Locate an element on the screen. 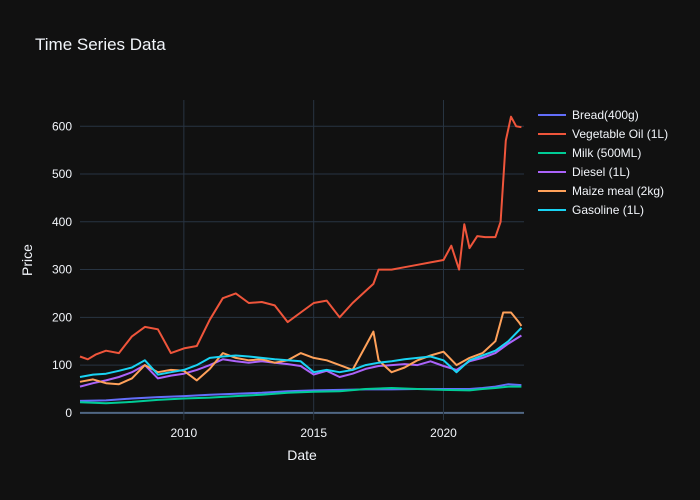 This screenshot has height=500, width=700. legend-label: Milk (500ML) is located at coordinates (606, 153).